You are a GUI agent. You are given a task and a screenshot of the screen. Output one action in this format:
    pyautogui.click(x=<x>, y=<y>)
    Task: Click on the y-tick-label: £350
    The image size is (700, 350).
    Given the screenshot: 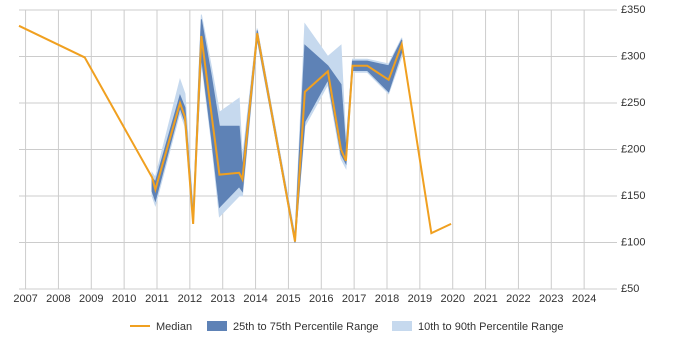 What is the action you would take?
    pyautogui.click(x=633, y=10)
    